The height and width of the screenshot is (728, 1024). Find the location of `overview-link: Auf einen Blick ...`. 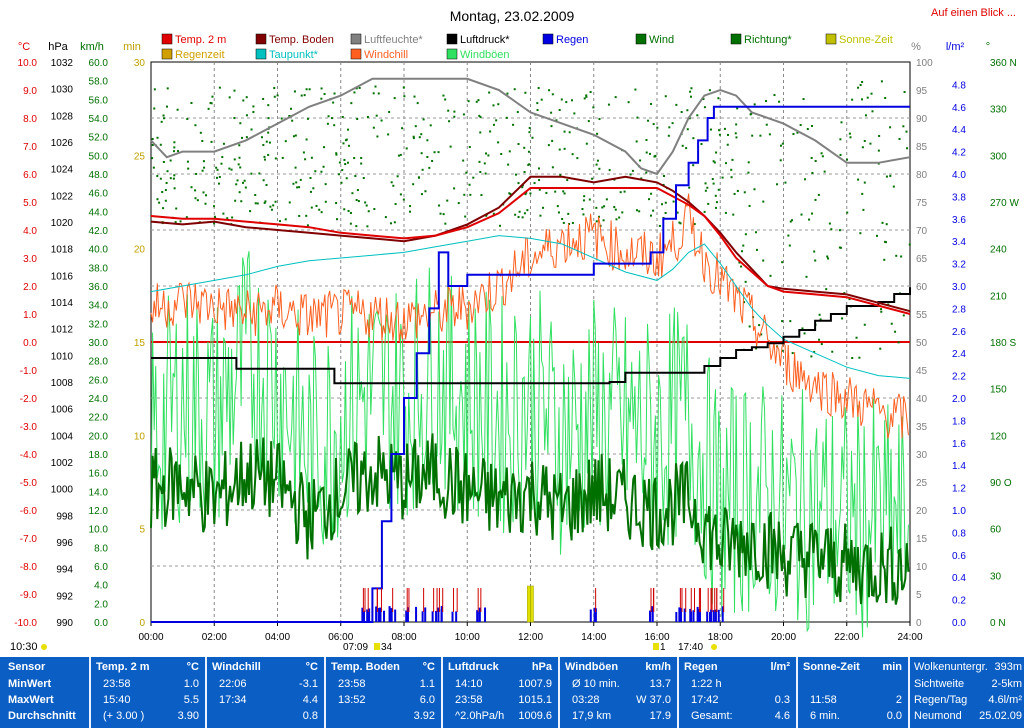

overview-link: Auf einen Blick ... is located at coordinates (973, 13).